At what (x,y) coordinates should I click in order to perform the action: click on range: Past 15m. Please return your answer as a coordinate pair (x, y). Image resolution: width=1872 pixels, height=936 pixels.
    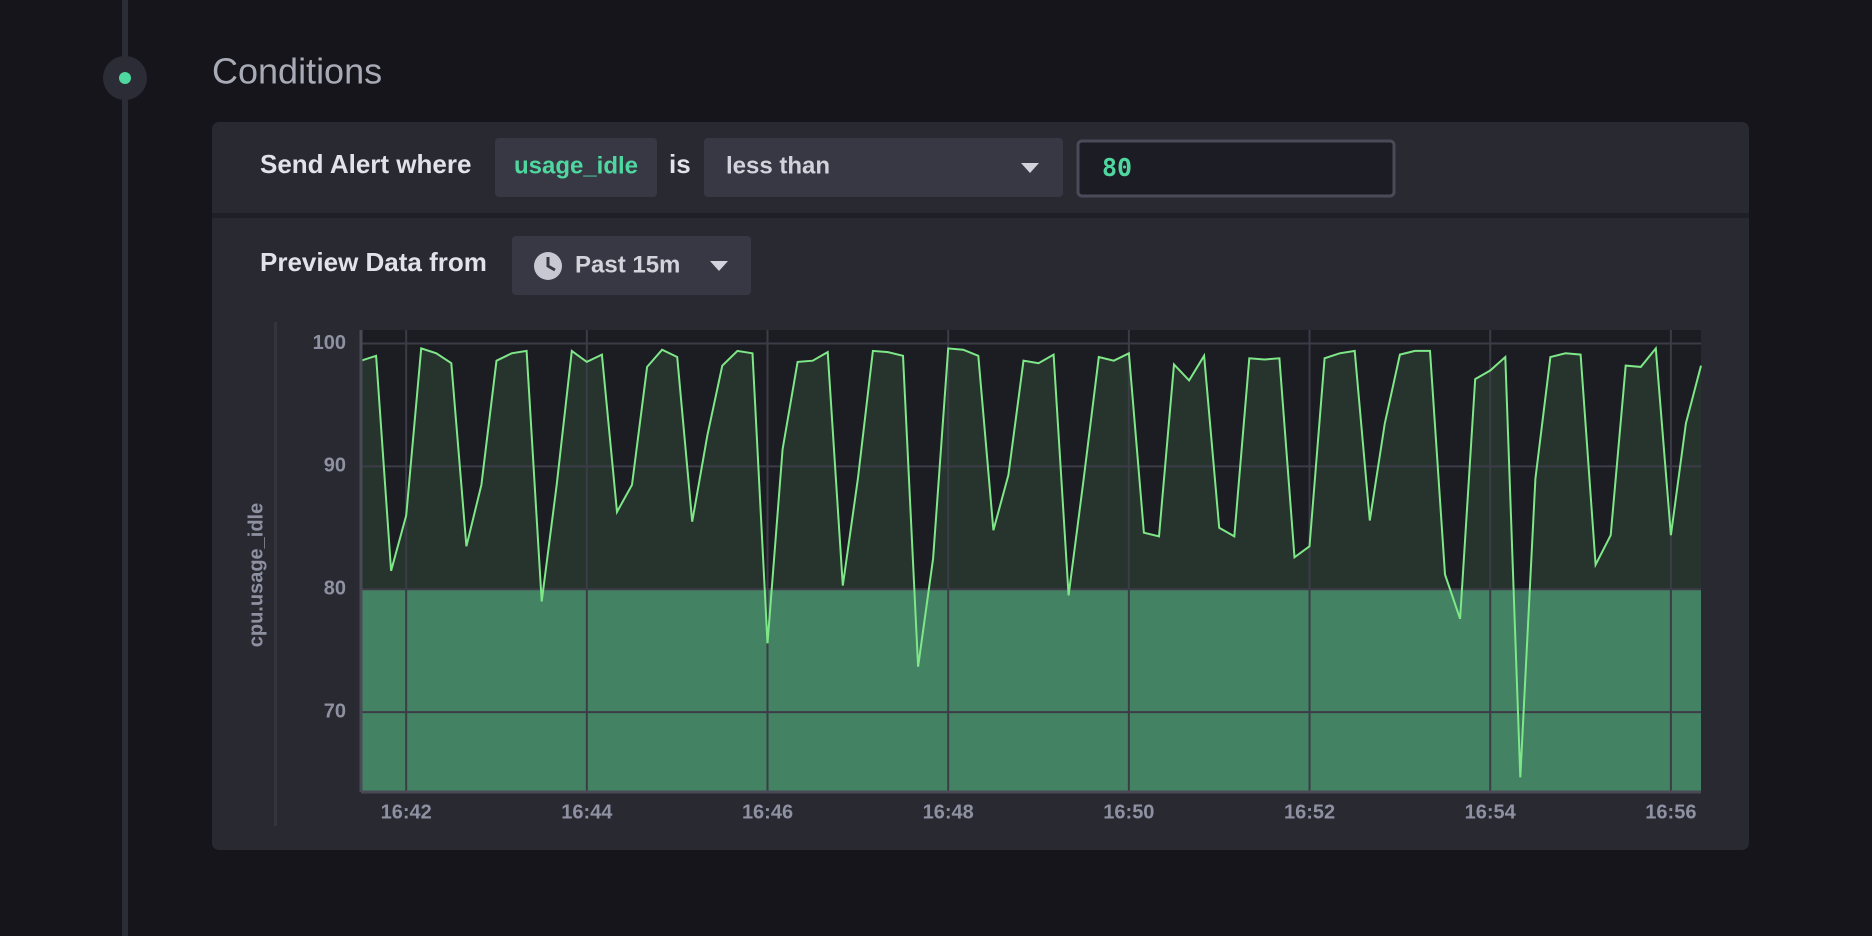
    Looking at the image, I should click on (627, 264).